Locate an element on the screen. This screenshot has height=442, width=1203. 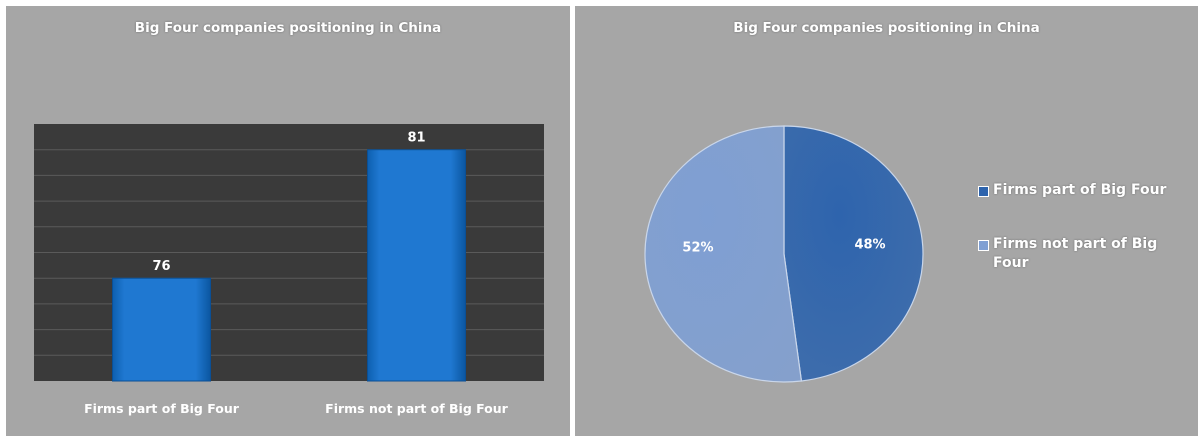
bar-category-label: Firms not part of Big Four is located at coordinates (417, 408).